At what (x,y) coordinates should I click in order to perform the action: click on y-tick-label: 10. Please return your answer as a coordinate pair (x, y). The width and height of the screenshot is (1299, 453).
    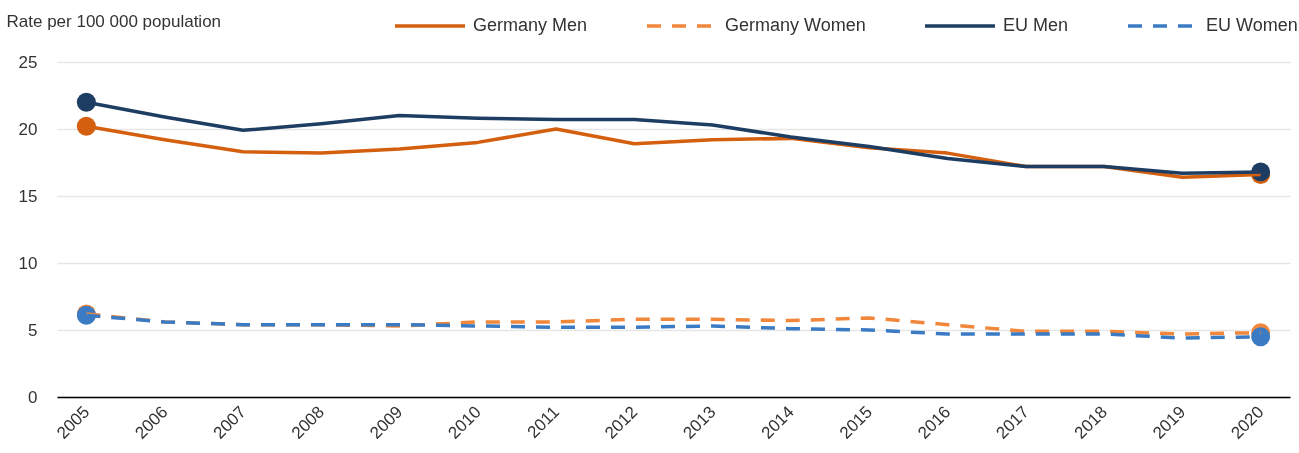
    Looking at the image, I should click on (28, 263).